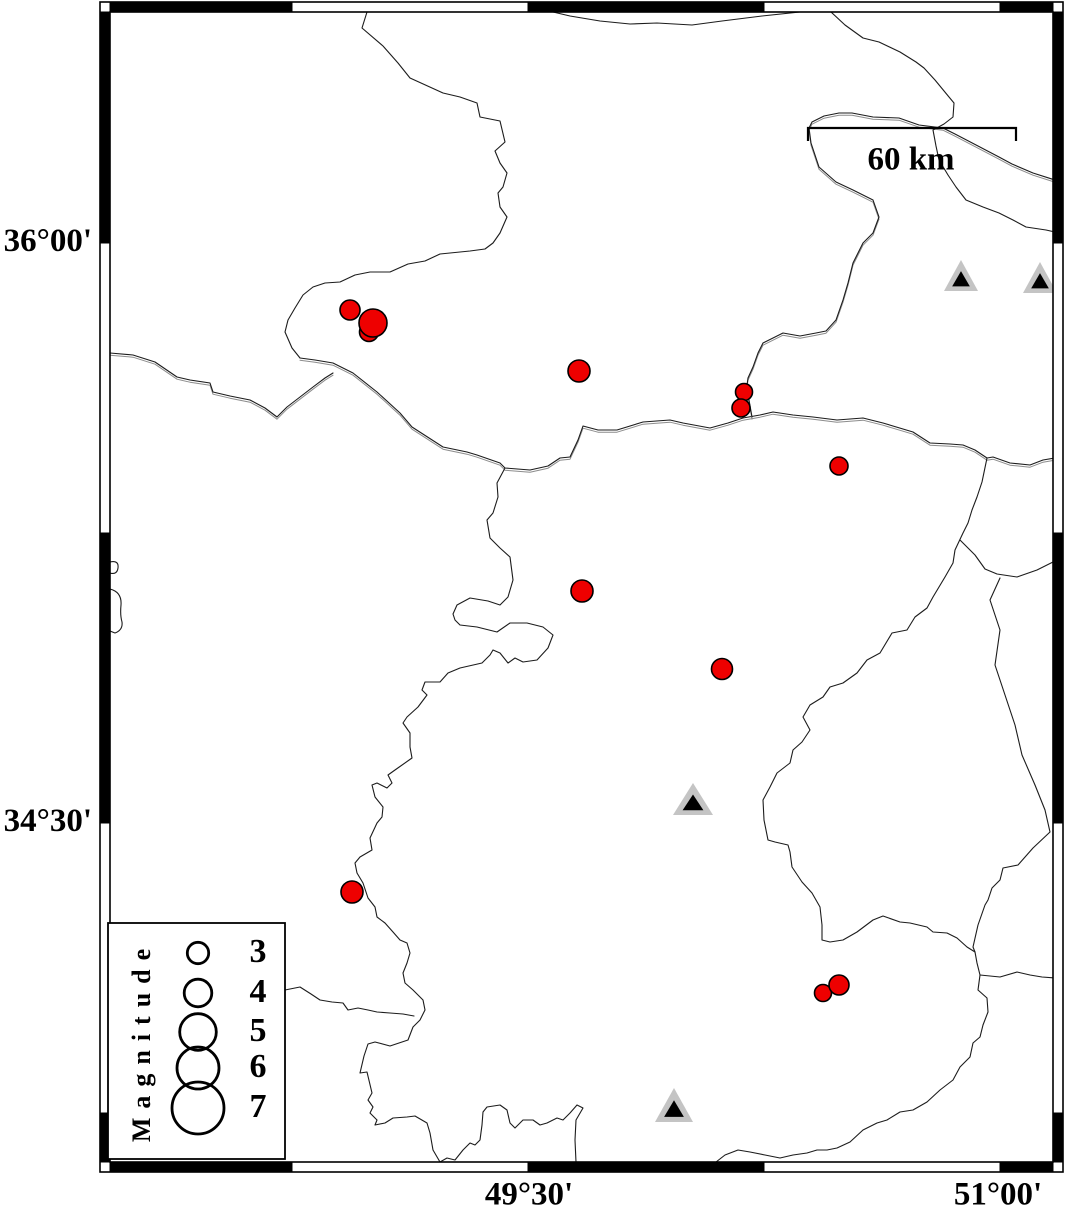  I want to click on magnitude-legend, so click(196, 1041).